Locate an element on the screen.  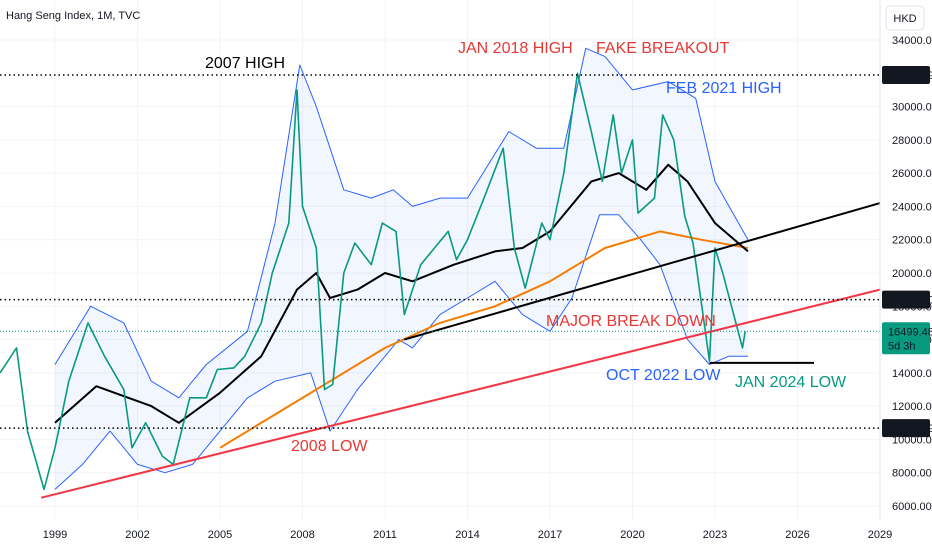
x-tick-label: 1999 is located at coordinates (55, 535).